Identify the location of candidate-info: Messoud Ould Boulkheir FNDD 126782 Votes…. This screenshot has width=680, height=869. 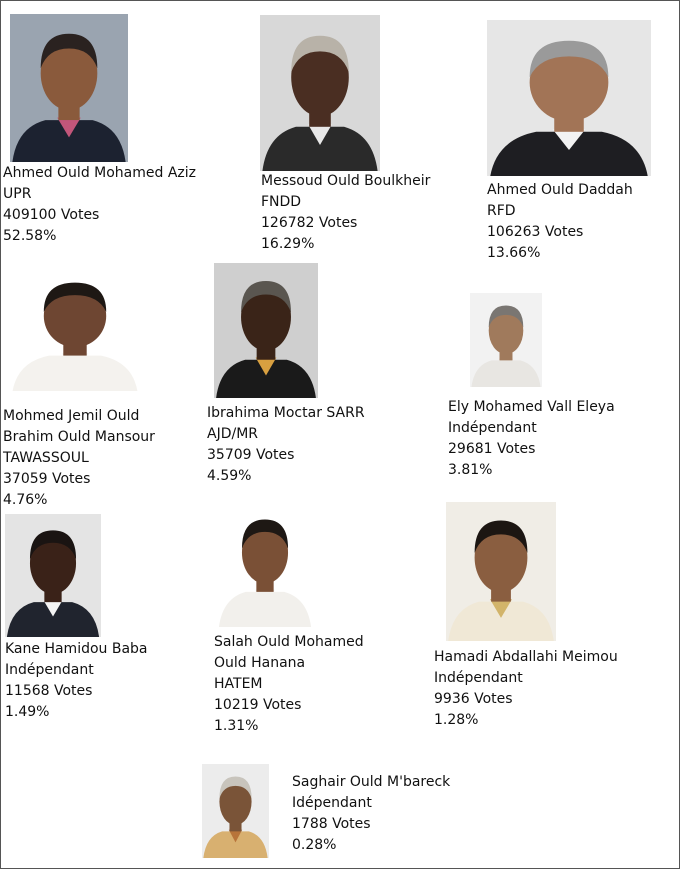
(345, 213).